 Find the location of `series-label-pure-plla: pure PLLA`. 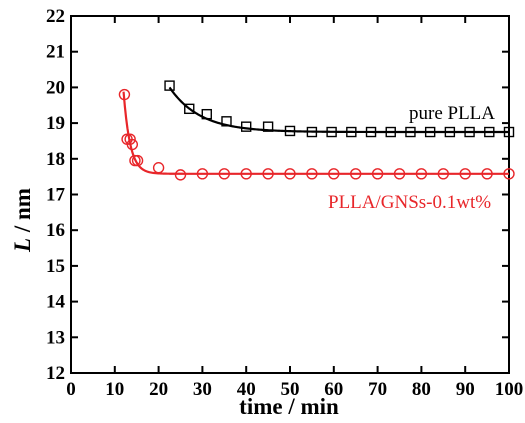

series-label-pure-plla: pure PLLA is located at coordinates (452, 113).